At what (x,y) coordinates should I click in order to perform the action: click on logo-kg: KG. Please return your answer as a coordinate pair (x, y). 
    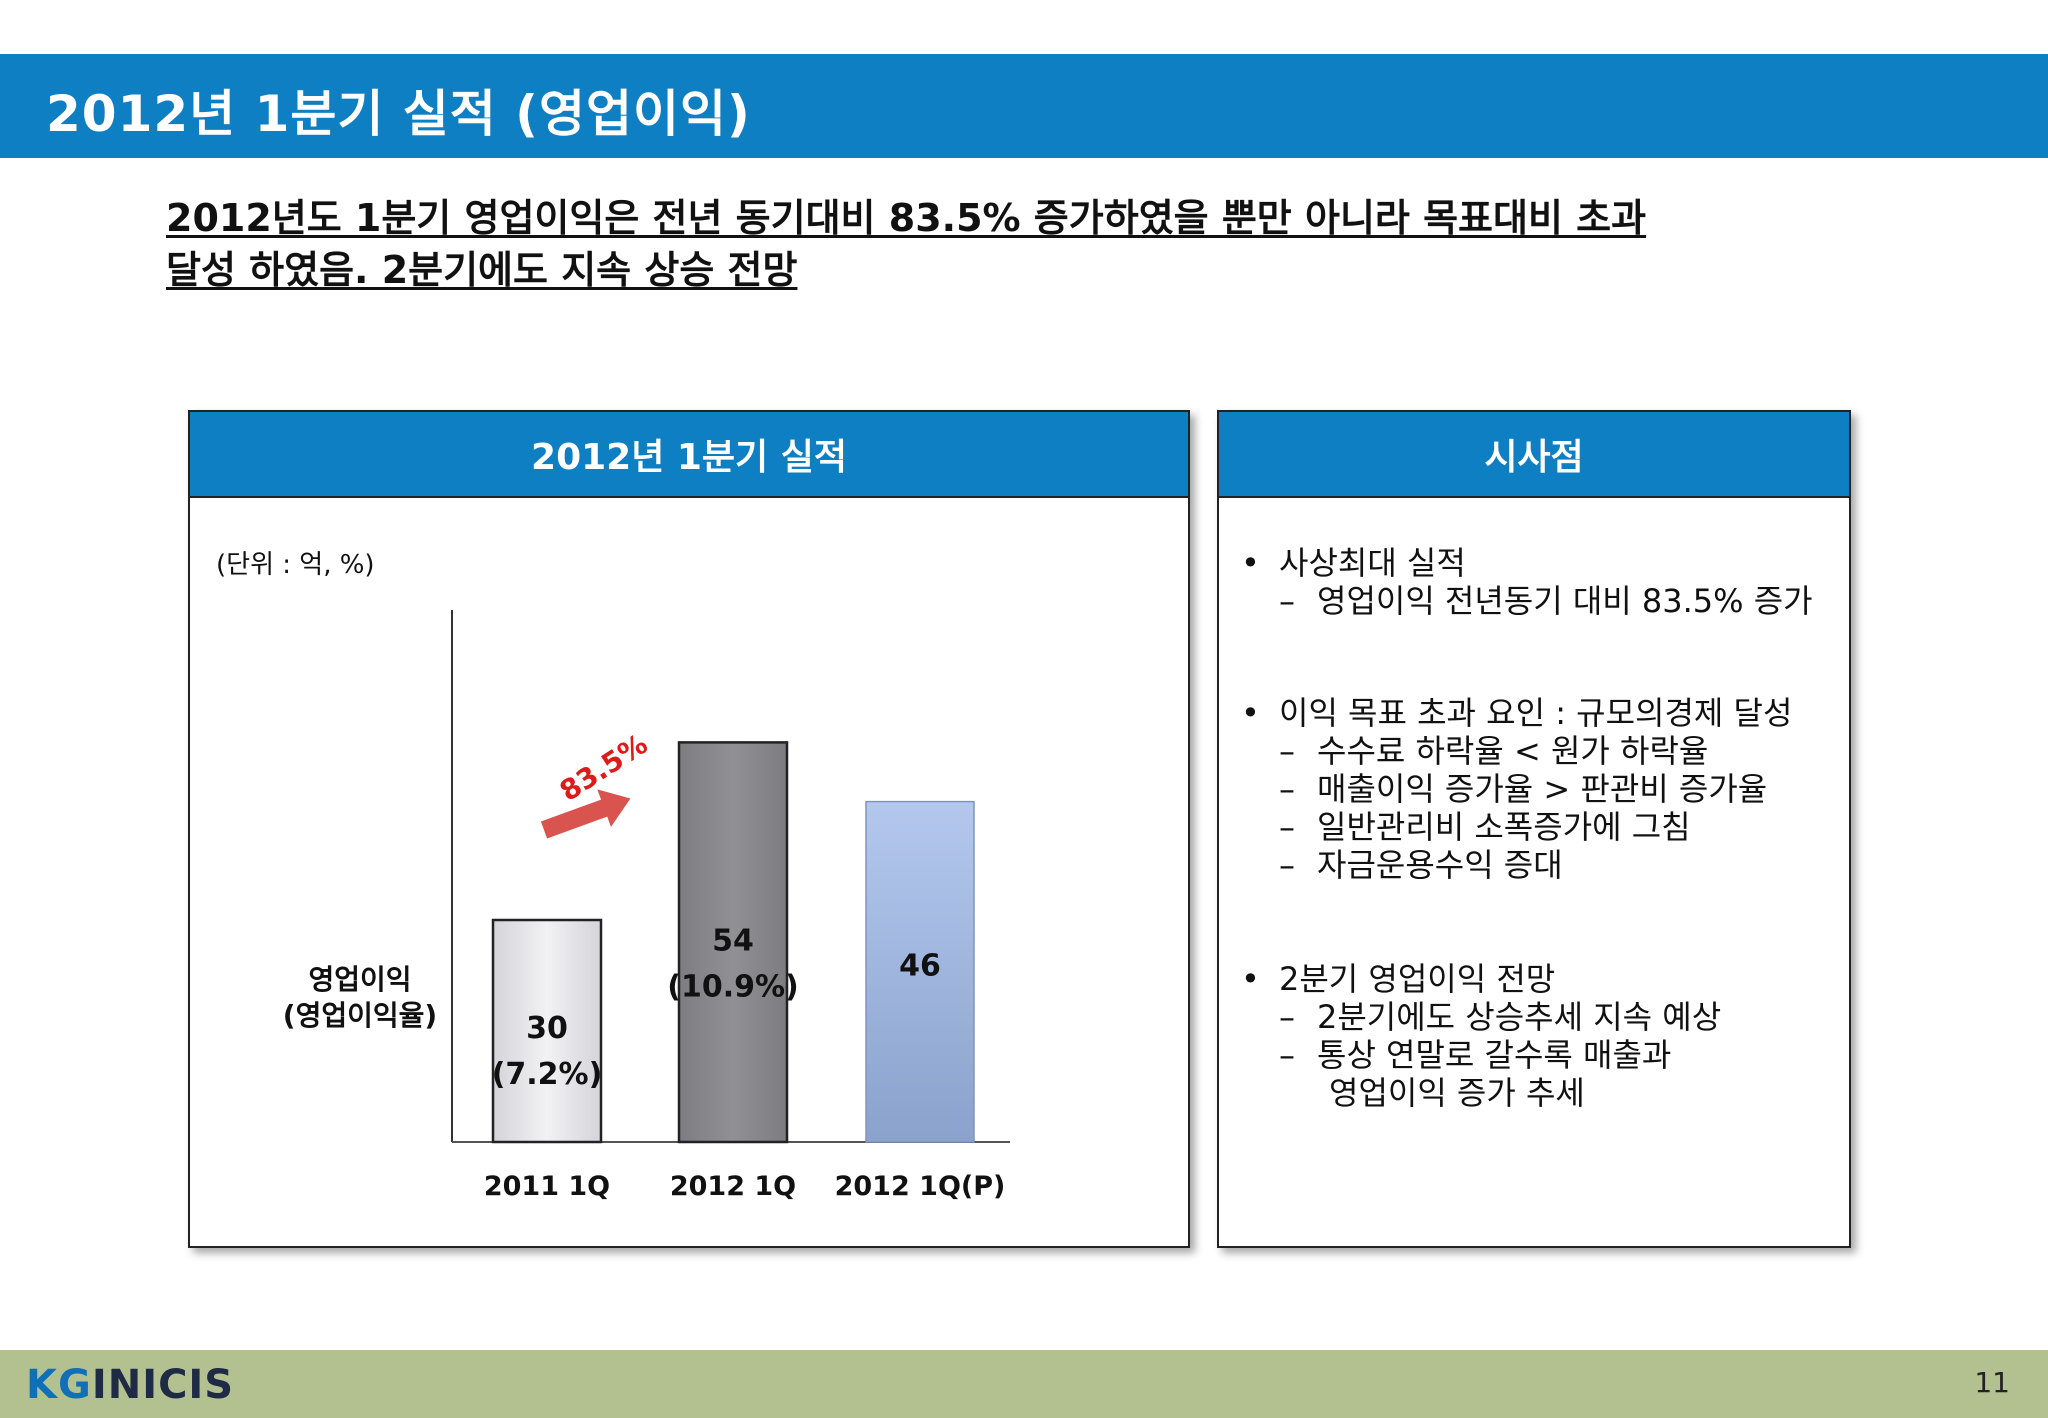
    Looking at the image, I should click on (59, 1385).